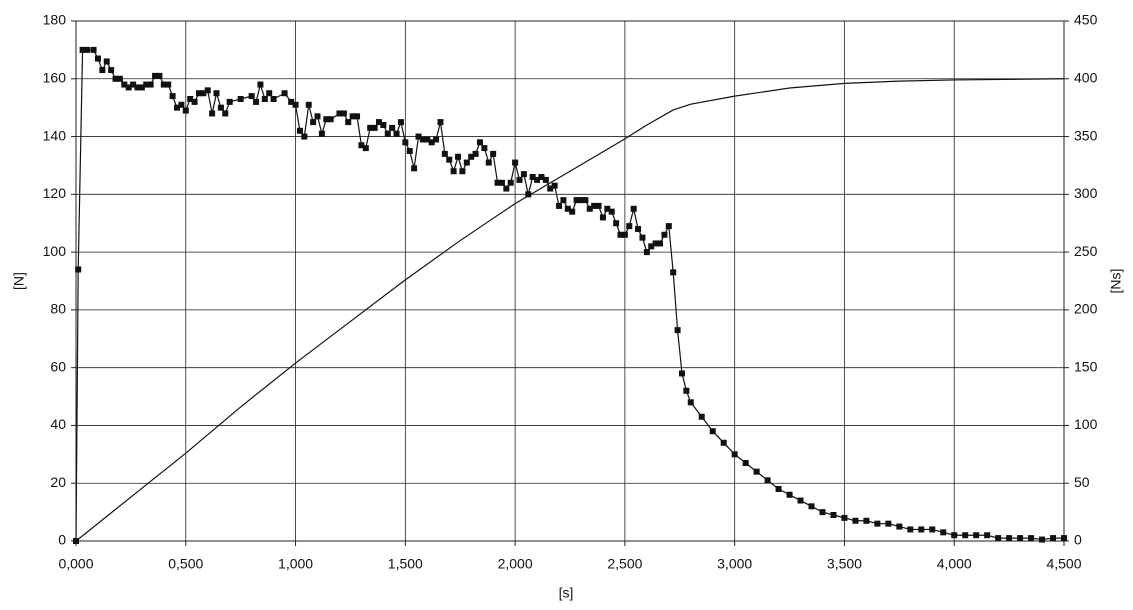  What do you see at coordinates (1086, 309) in the screenshot?
I see `y2-tick-label: 200` at bounding box center [1086, 309].